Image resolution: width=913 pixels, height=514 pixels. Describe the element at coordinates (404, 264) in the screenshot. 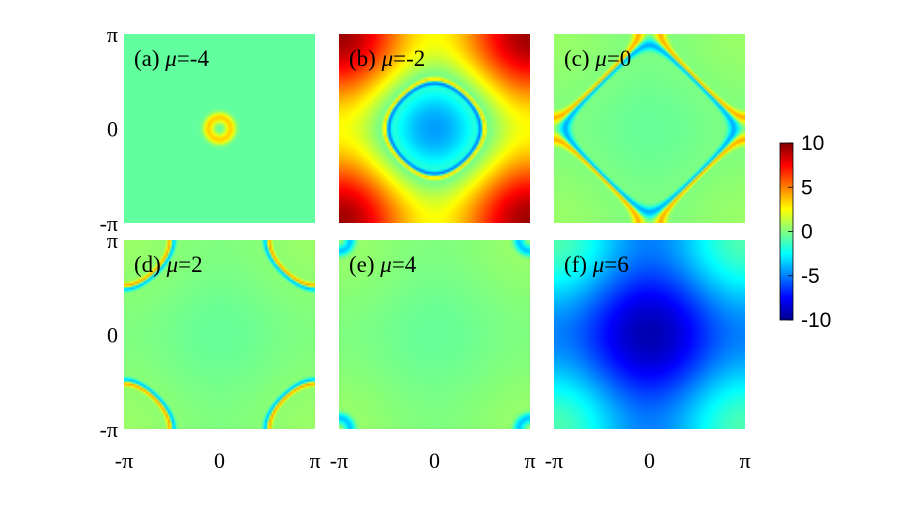

I see `panel-label-value: =4` at that location.